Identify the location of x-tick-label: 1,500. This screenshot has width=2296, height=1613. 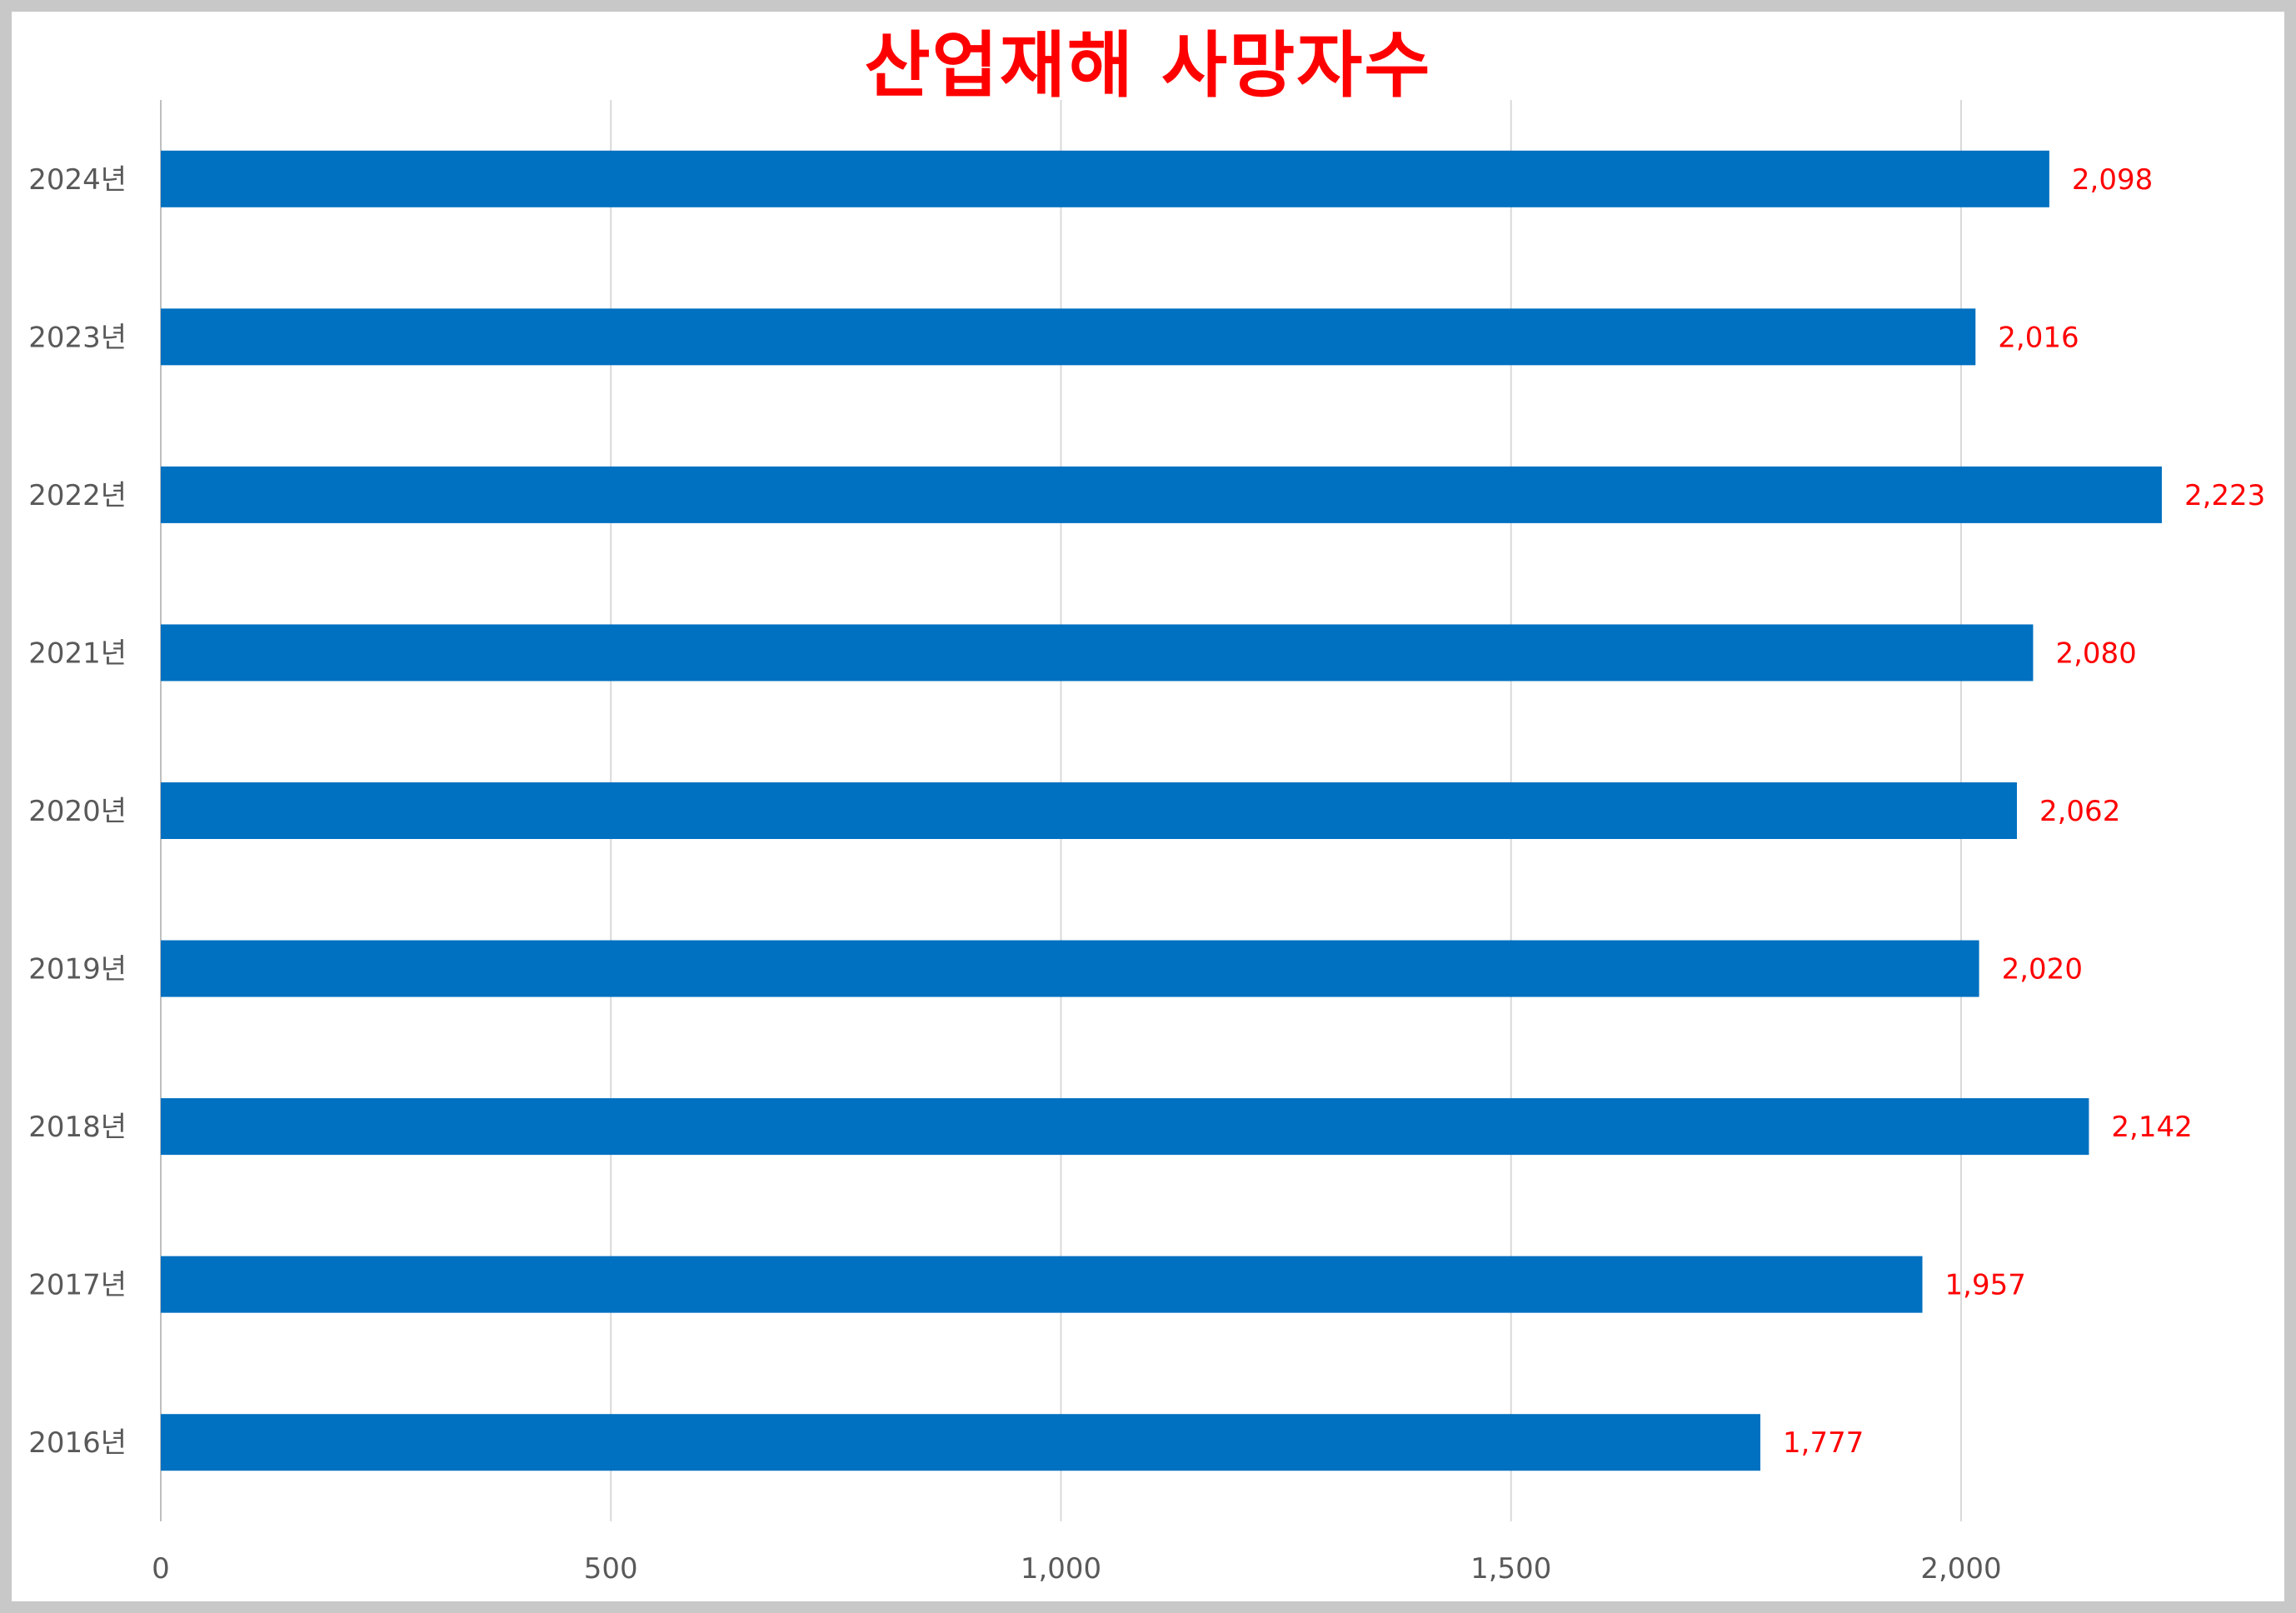
(1510, 1569).